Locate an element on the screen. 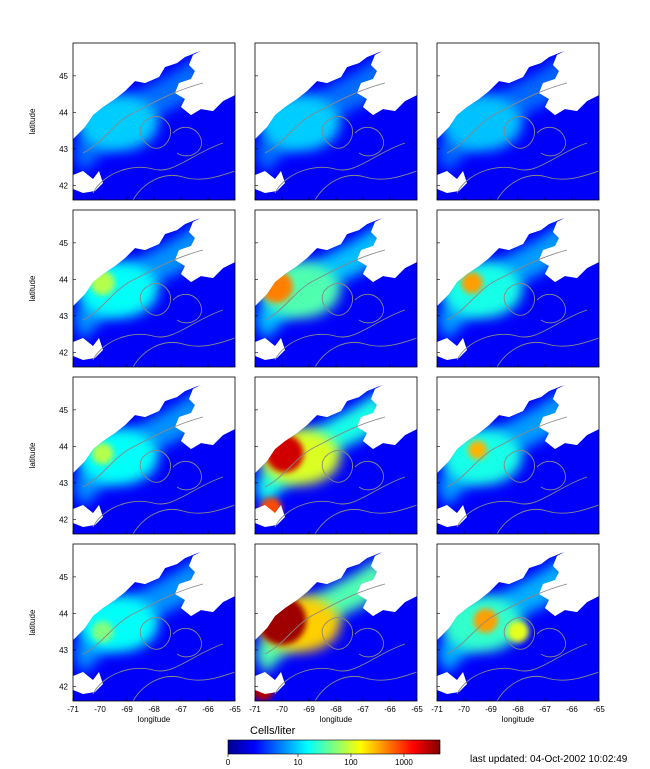 The width and height of the screenshot is (650, 769). y-tick-label: 45 is located at coordinates (63, 410).